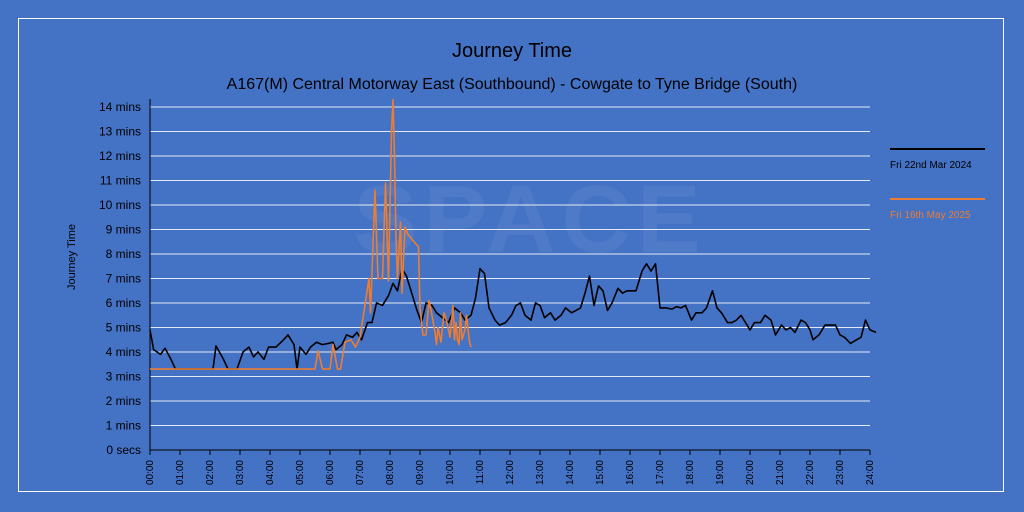  What do you see at coordinates (512, 51) in the screenshot?
I see `chart-title: Journey Time` at bounding box center [512, 51].